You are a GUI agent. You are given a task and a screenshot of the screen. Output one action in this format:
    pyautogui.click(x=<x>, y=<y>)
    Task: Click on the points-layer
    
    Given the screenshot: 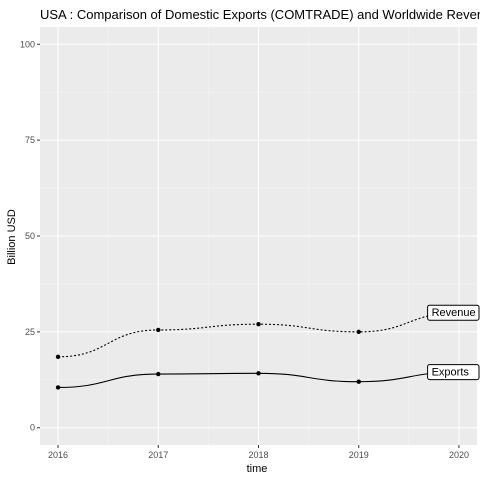 What is the action you would take?
    pyautogui.click(x=208, y=356)
    